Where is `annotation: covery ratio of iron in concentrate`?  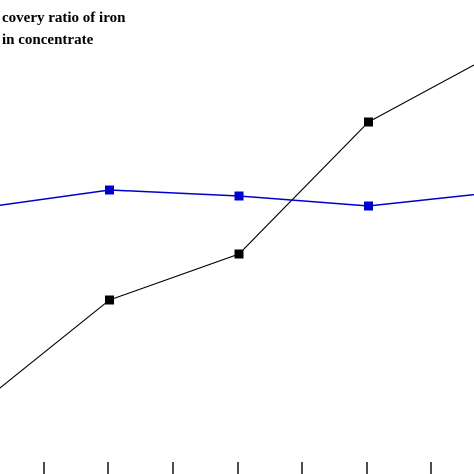 annotation: covery ratio of iron in concentrate is located at coordinates (64, 29).